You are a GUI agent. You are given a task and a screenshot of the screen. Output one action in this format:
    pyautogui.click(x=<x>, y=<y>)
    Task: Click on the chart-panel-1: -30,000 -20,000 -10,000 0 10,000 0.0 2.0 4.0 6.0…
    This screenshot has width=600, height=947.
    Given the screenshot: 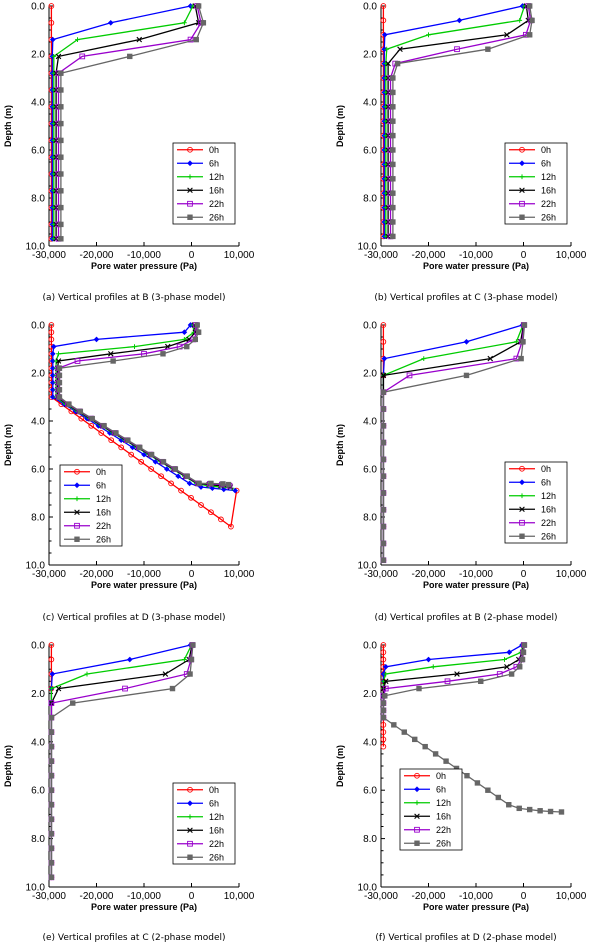 What is the action you would take?
    pyautogui.click(x=129, y=153)
    